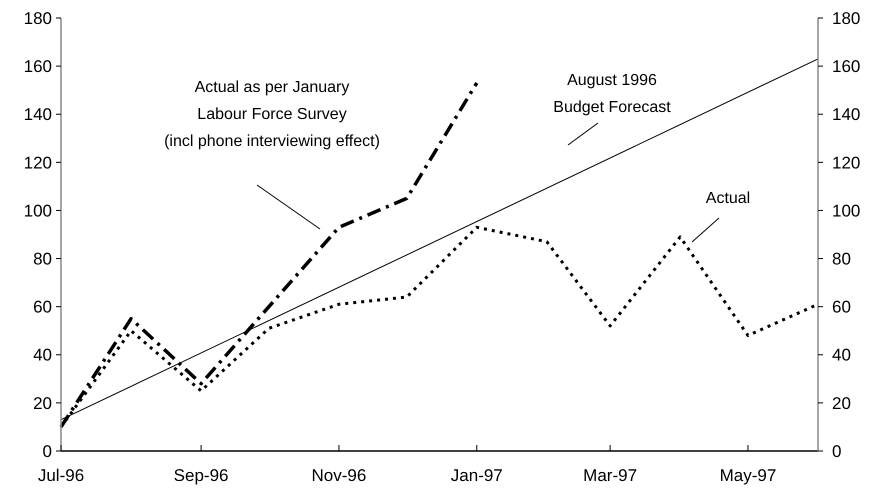  I want to click on x-tick-label: Sep-96, so click(201, 475).